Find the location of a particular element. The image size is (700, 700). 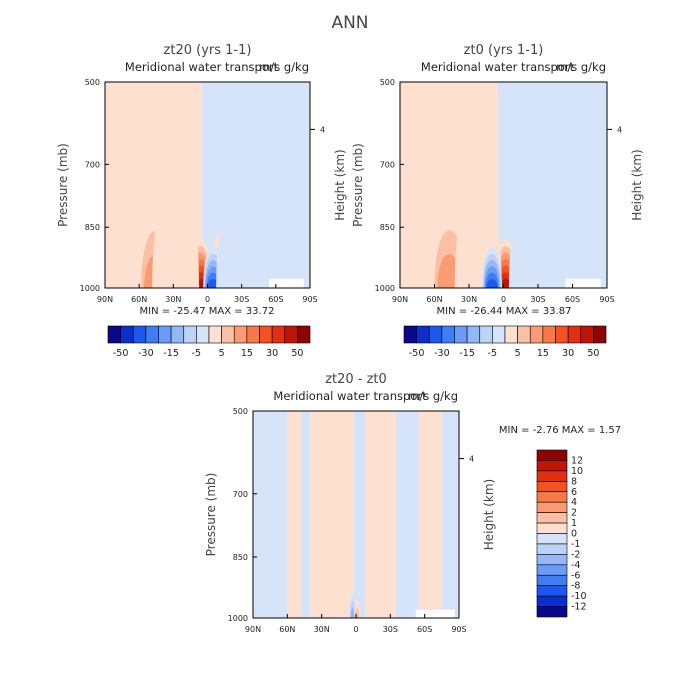

colorbar-label: 10 is located at coordinates (577, 471).